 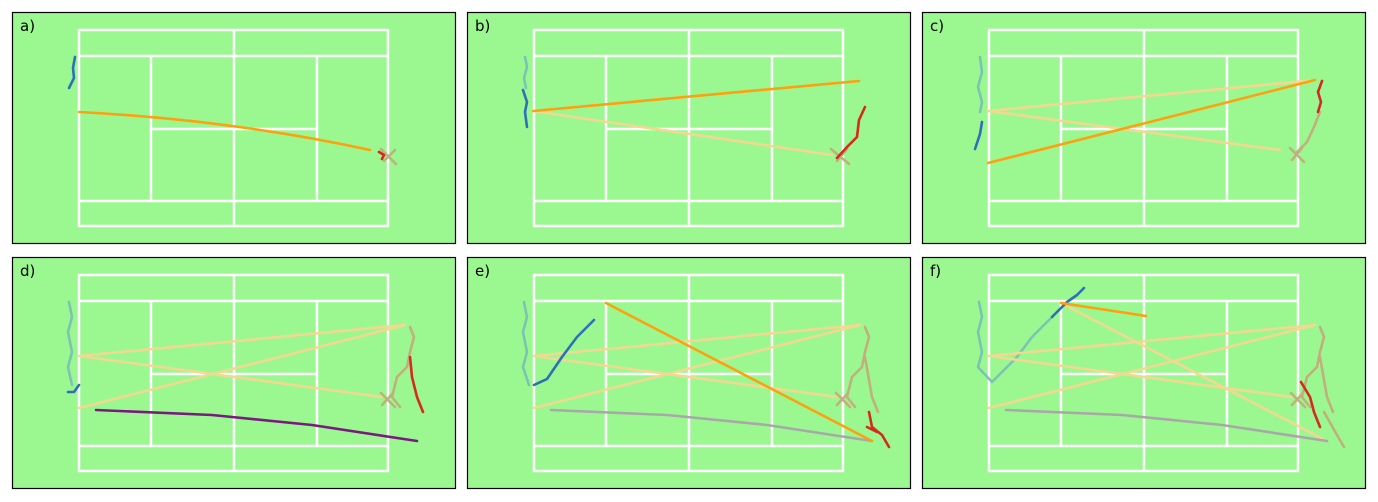 I want to click on panel-label: a), so click(x=27, y=26).